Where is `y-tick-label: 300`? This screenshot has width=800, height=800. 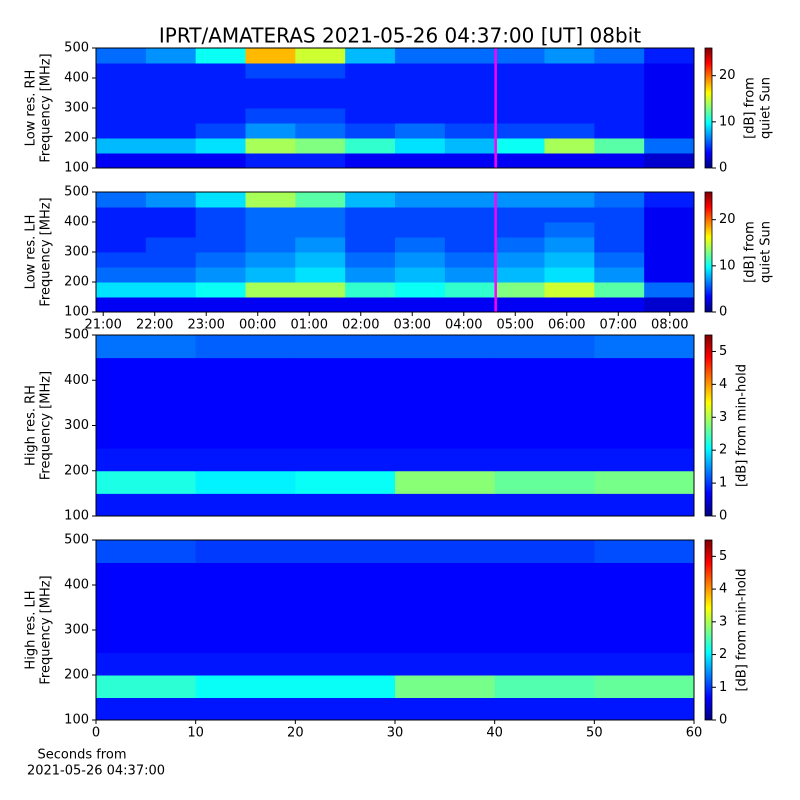
y-tick-label: 300 is located at coordinates (76, 252).